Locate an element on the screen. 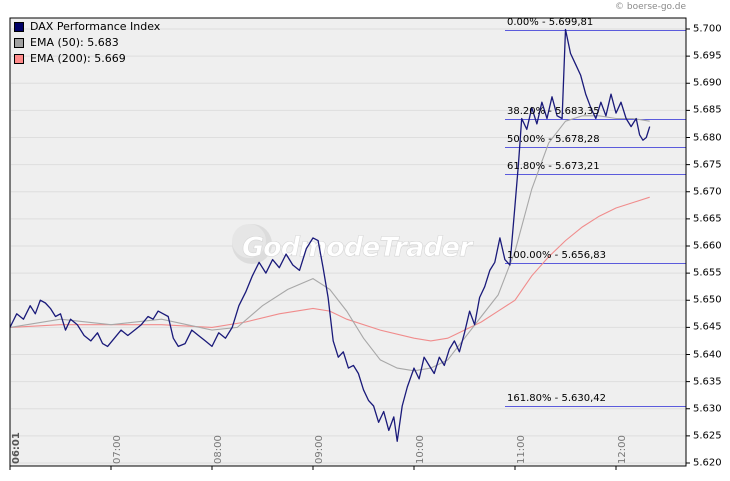 This screenshot has height=481, width=730. fib-level-label: 61.80% - 5.673,21 is located at coordinates (553, 166).